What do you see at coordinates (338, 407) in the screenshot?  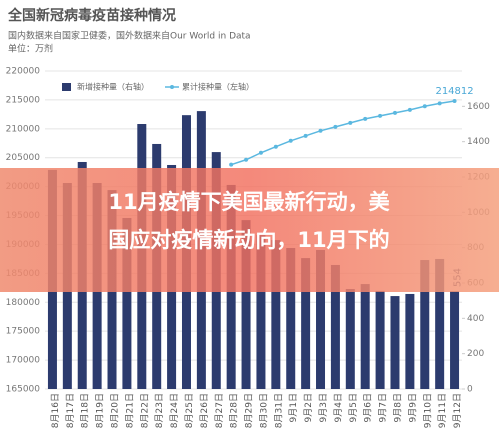 I see `x-tick-label: 9月4日` at bounding box center [338, 407].